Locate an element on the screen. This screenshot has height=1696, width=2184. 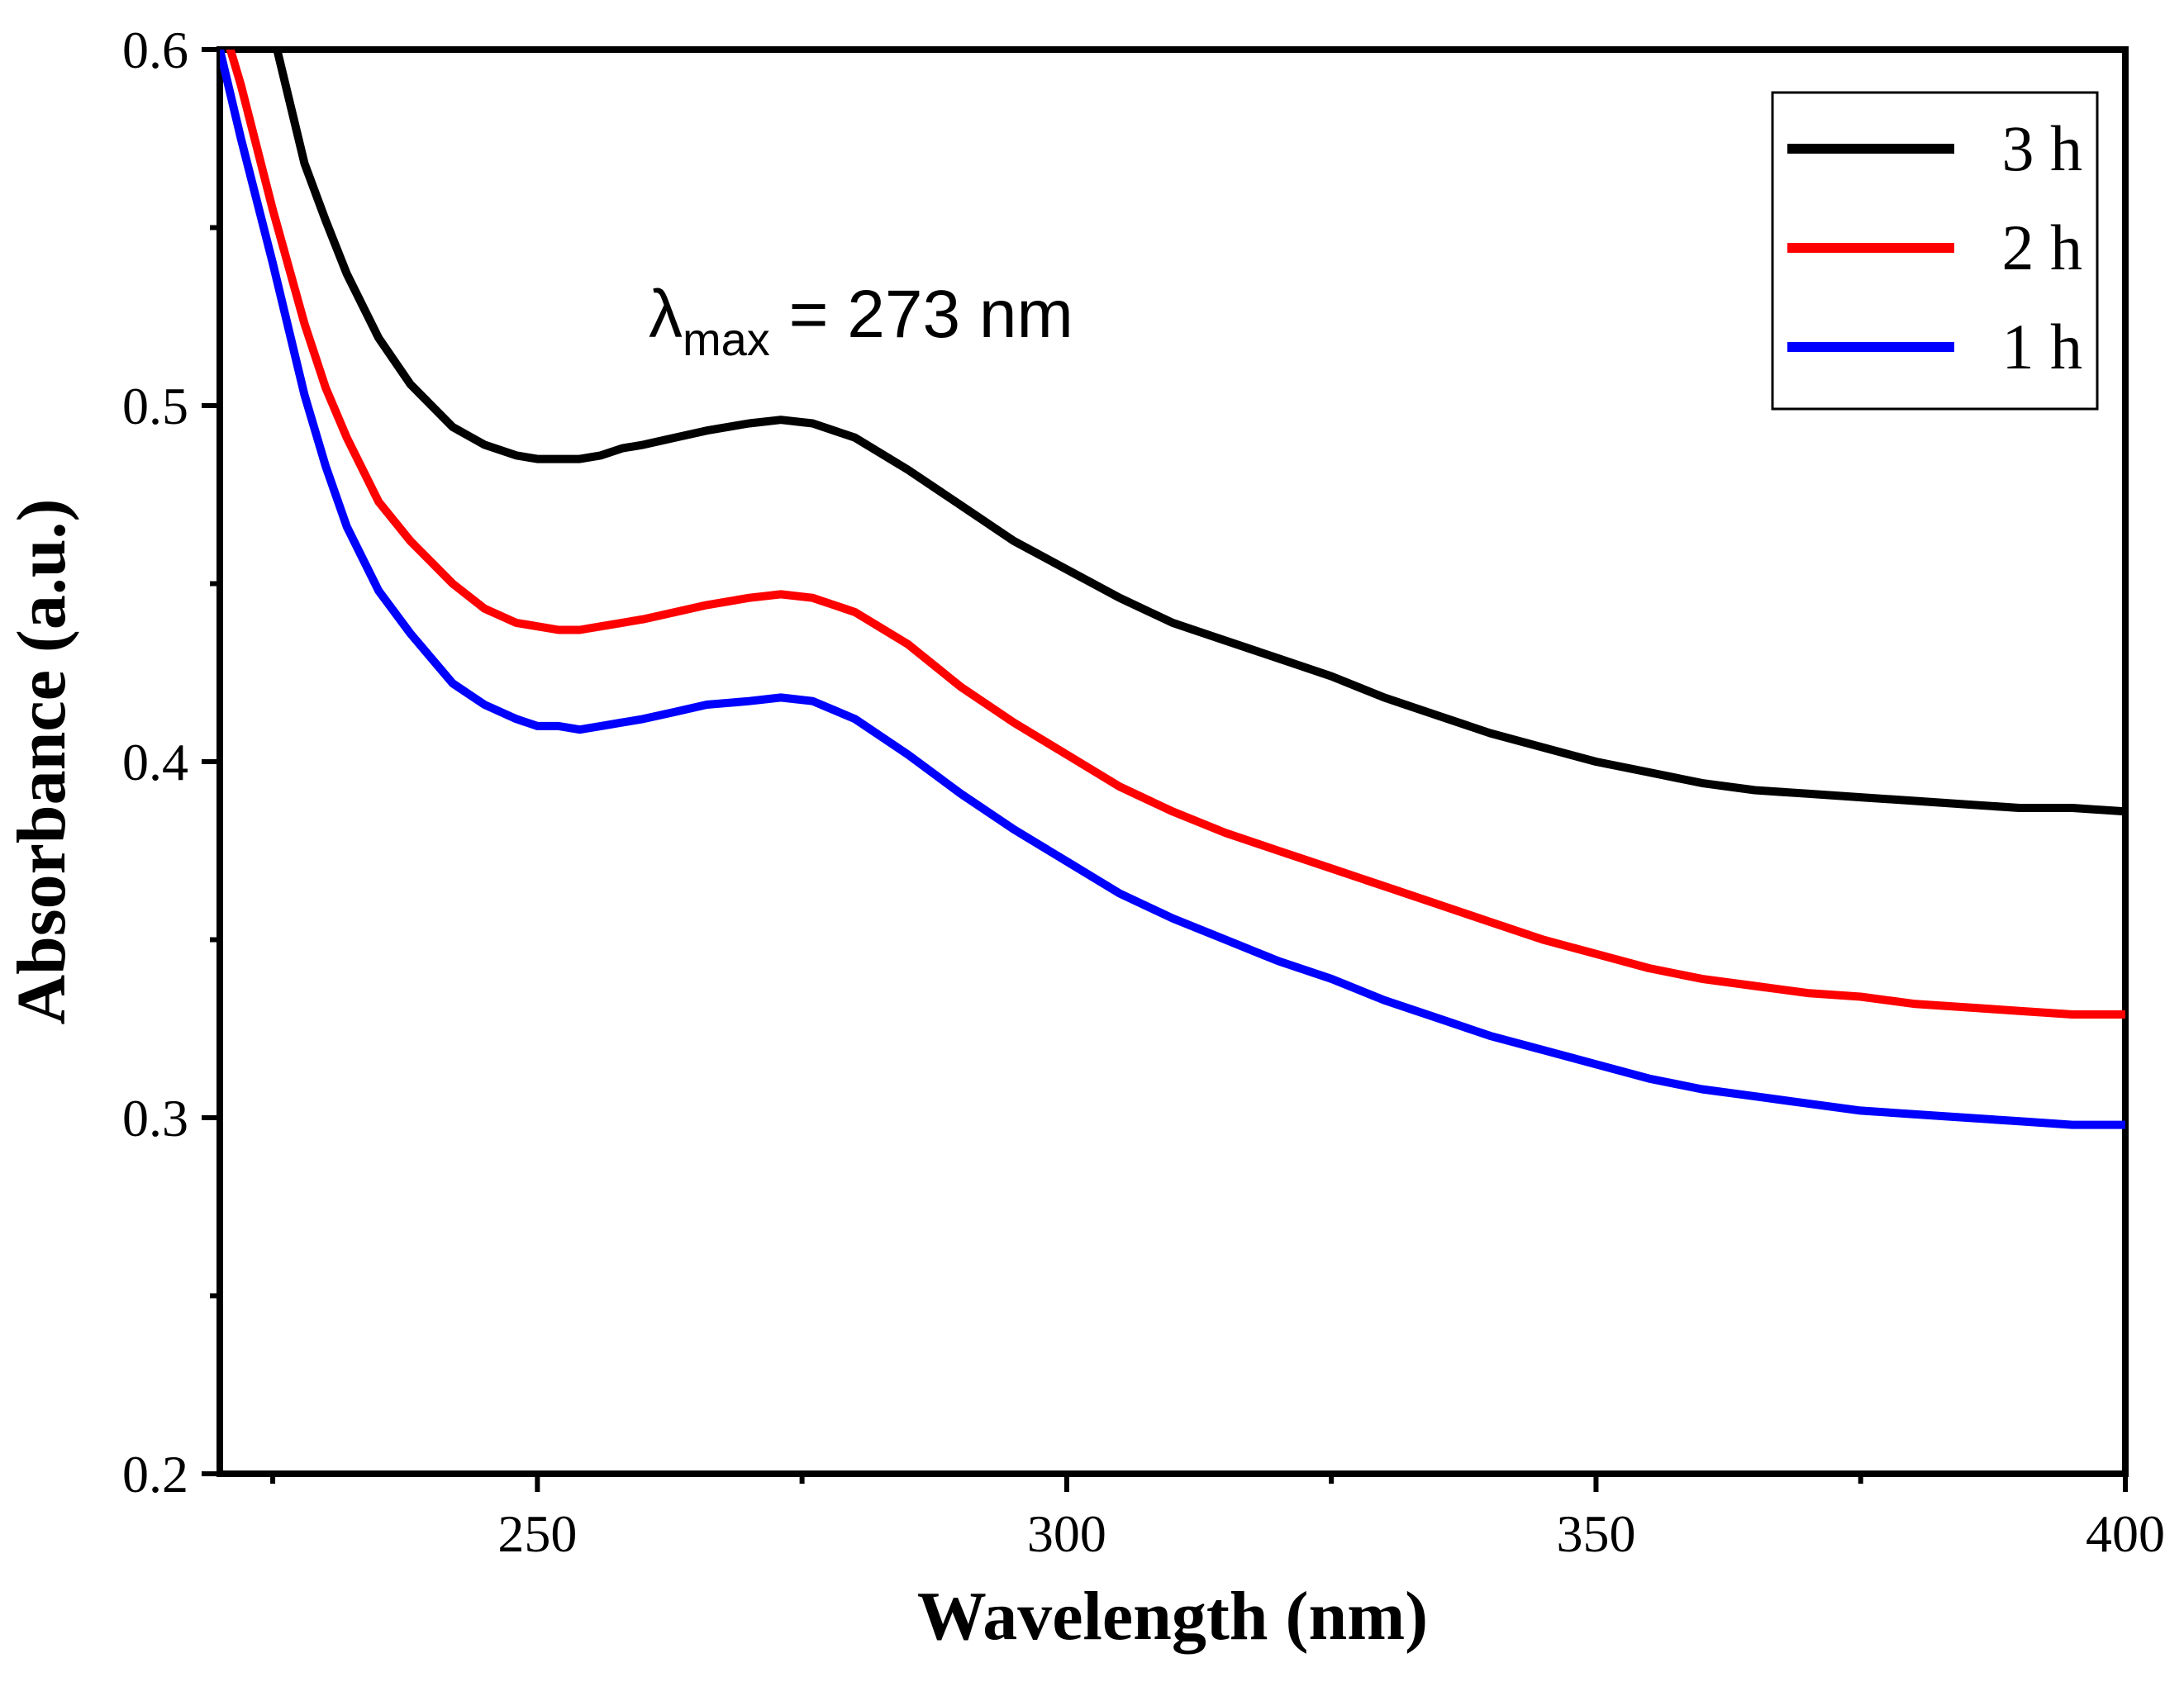
lambda-subscript: max is located at coordinates (726, 339).